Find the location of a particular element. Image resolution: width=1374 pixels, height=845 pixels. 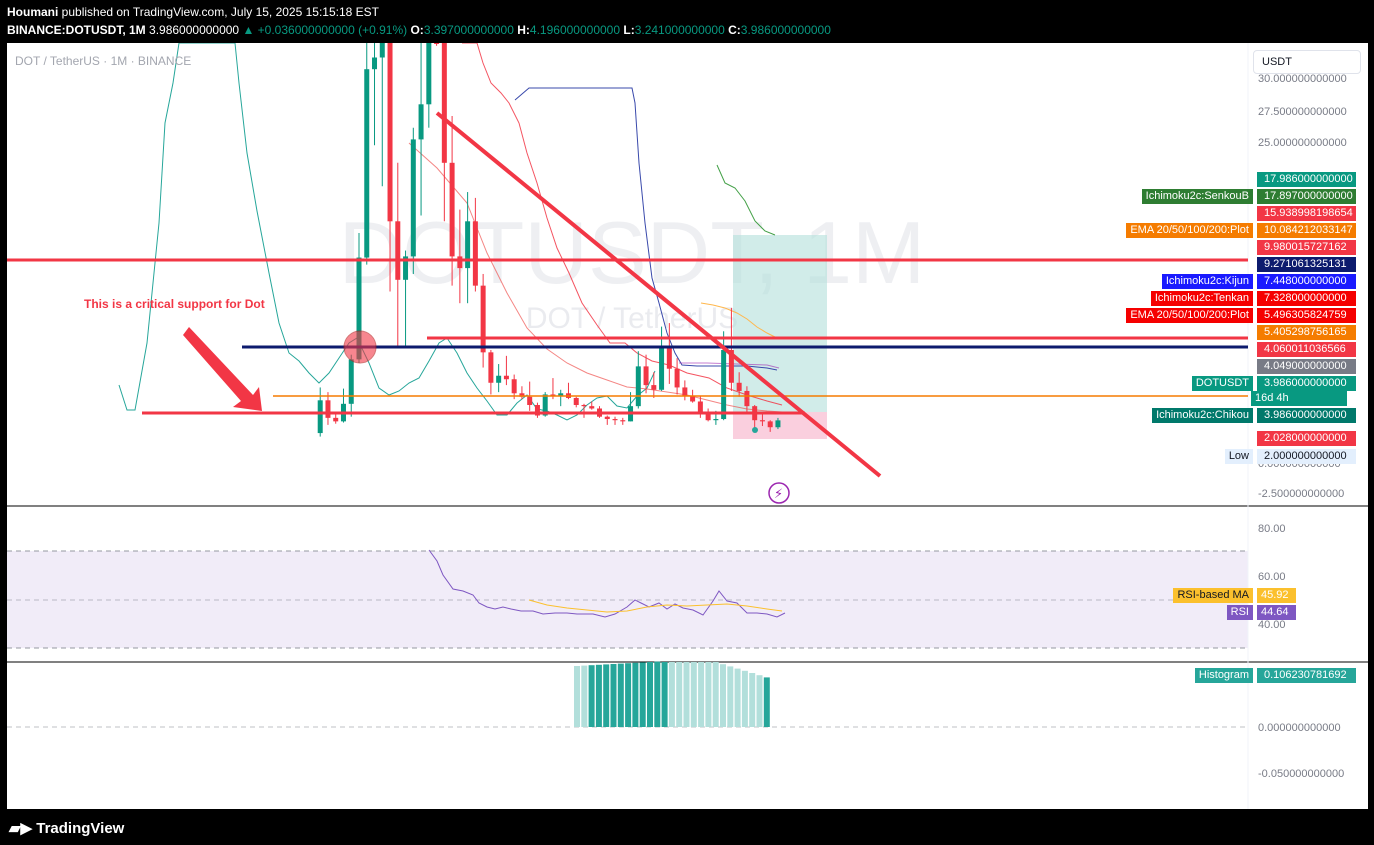

last-value: 3.986000000000 is located at coordinates (194, 30).